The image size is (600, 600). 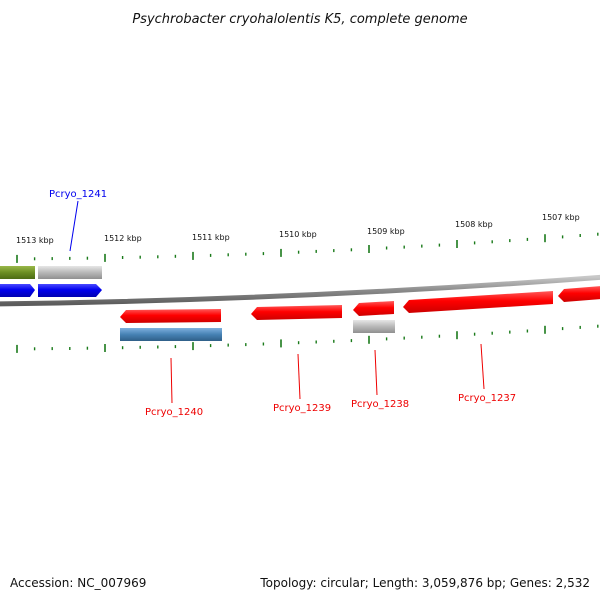 What do you see at coordinates (380, 404) in the screenshot?
I see `gene-label-pcryo-1238: Pcryo_1238` at bounding box center [380, 404].